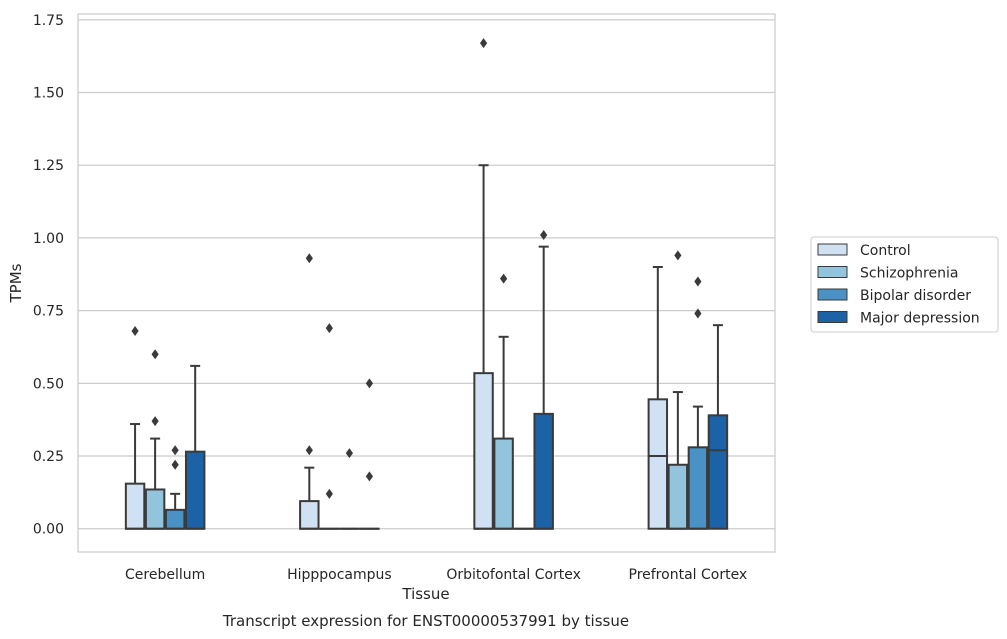 This screenshot has width=1007, height=639. What do you see at coordinates (48, 166) in the screenshot?
I see `y-tick-label: 1.25` at bounding box center [48, 166].